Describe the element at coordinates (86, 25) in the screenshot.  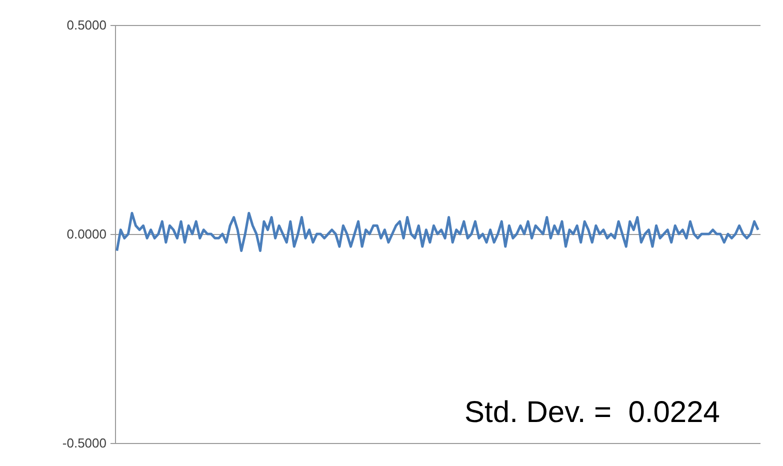
I see `y-tick-label: 0.5000` at that location.